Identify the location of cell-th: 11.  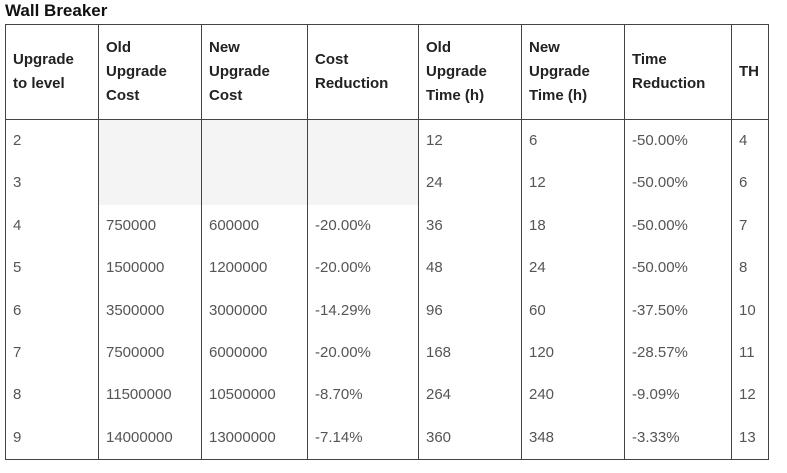
(750, 353).